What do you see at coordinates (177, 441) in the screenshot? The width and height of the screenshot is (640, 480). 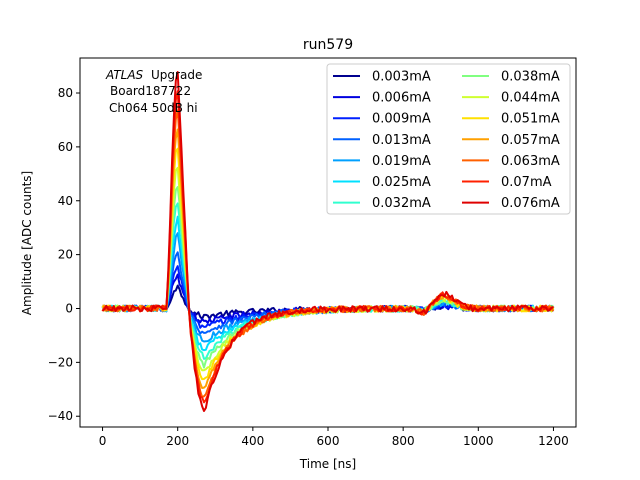 I see `x-tick-label: 200` at bounding box center [177, 441].